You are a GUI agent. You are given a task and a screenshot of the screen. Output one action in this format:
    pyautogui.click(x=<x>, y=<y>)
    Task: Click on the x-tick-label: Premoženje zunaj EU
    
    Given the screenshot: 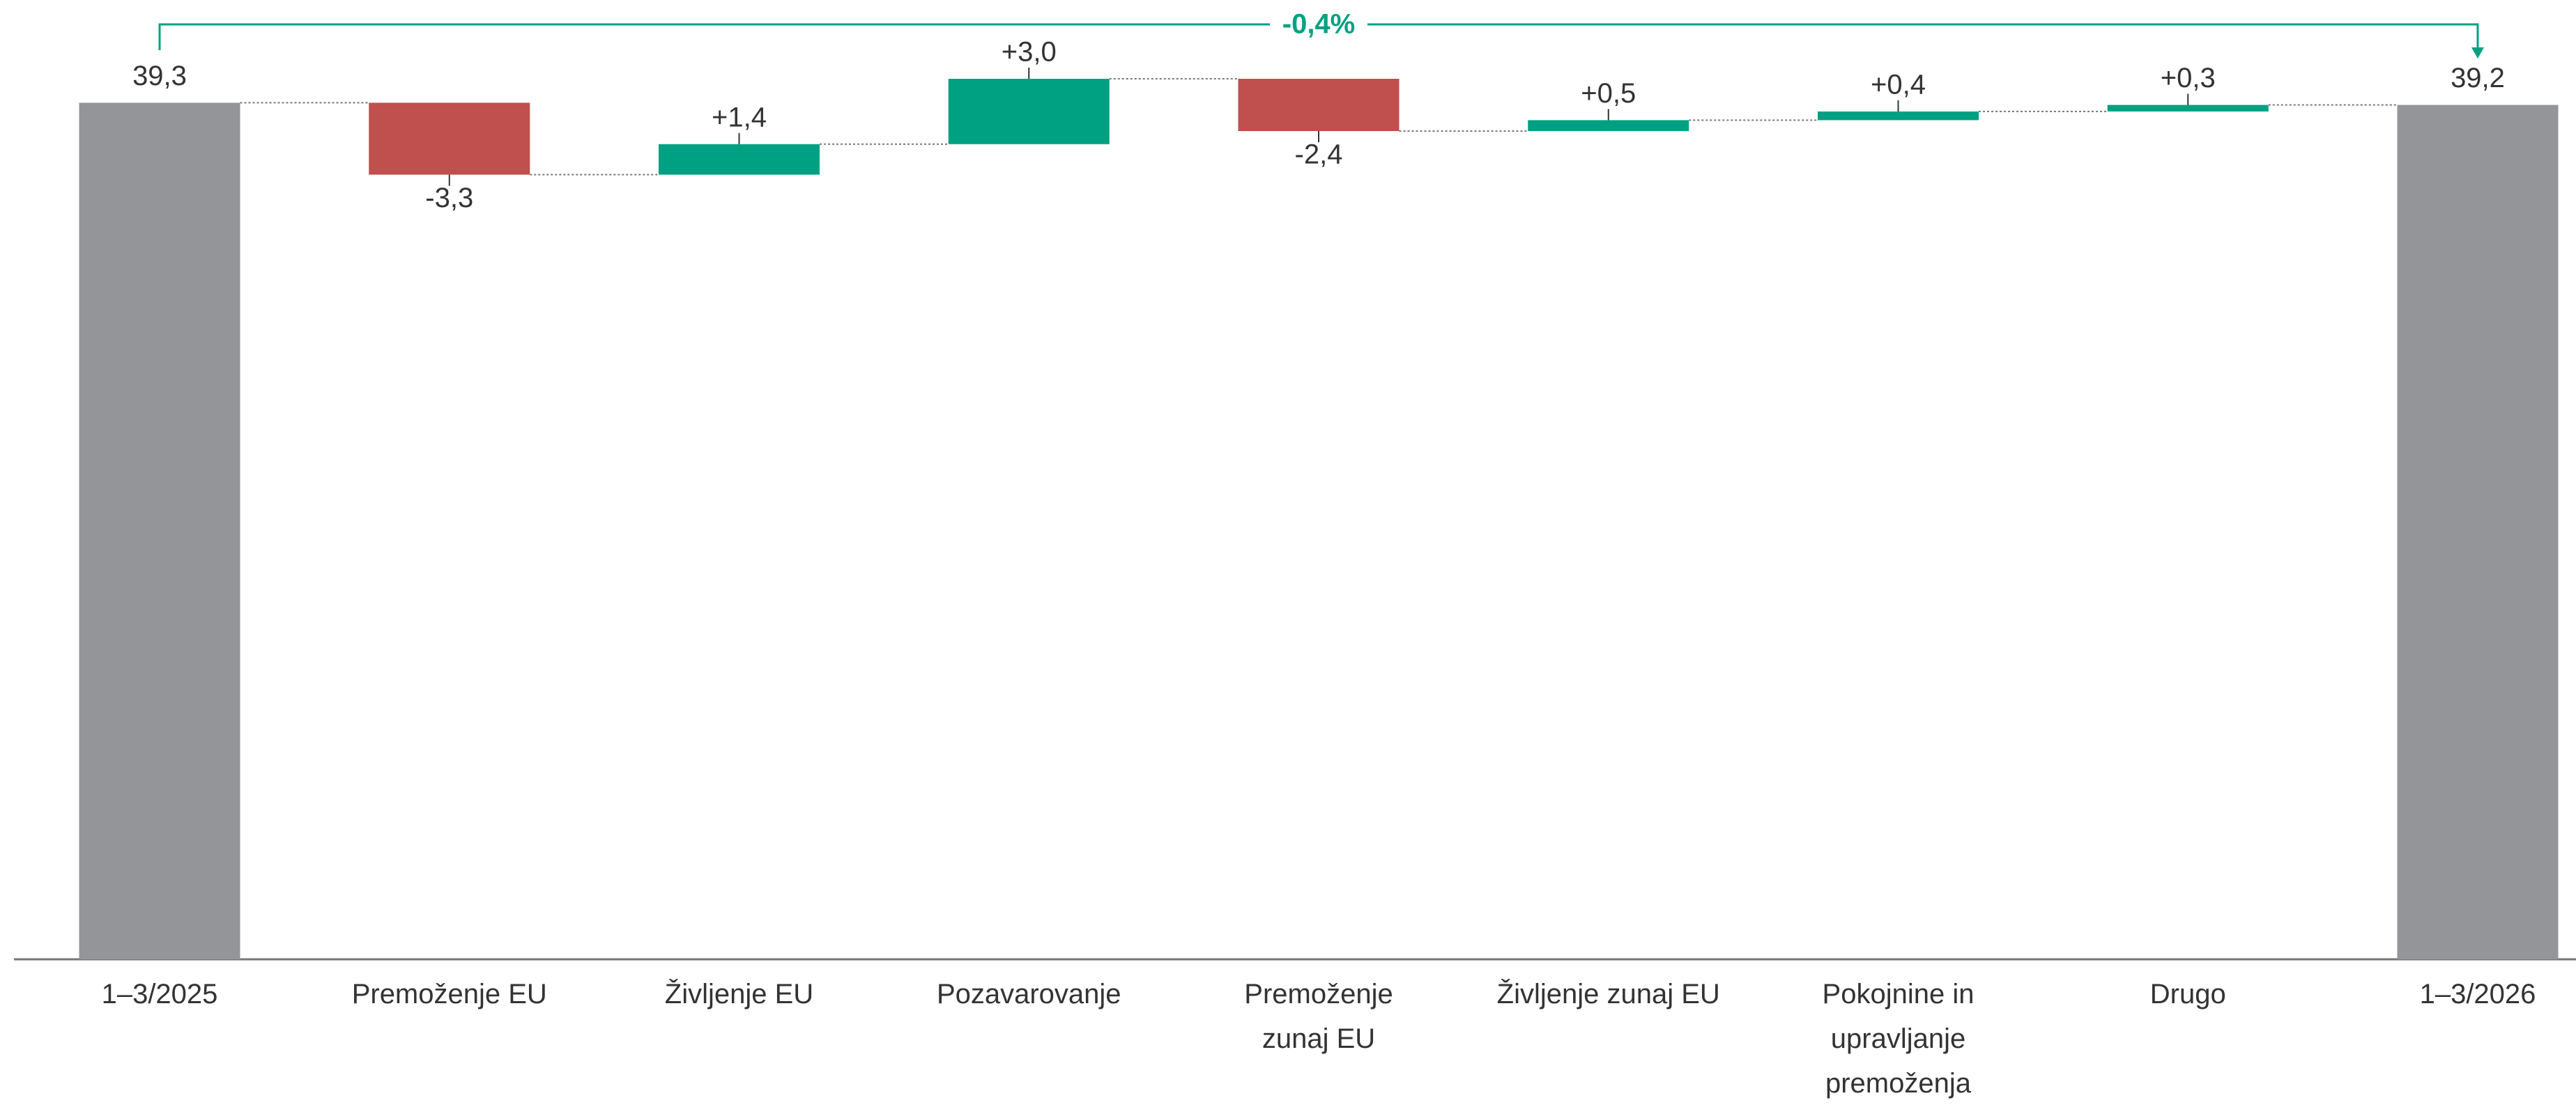 What is the action you would take?
    pyautogui.click(x=1318, y=1016)
    